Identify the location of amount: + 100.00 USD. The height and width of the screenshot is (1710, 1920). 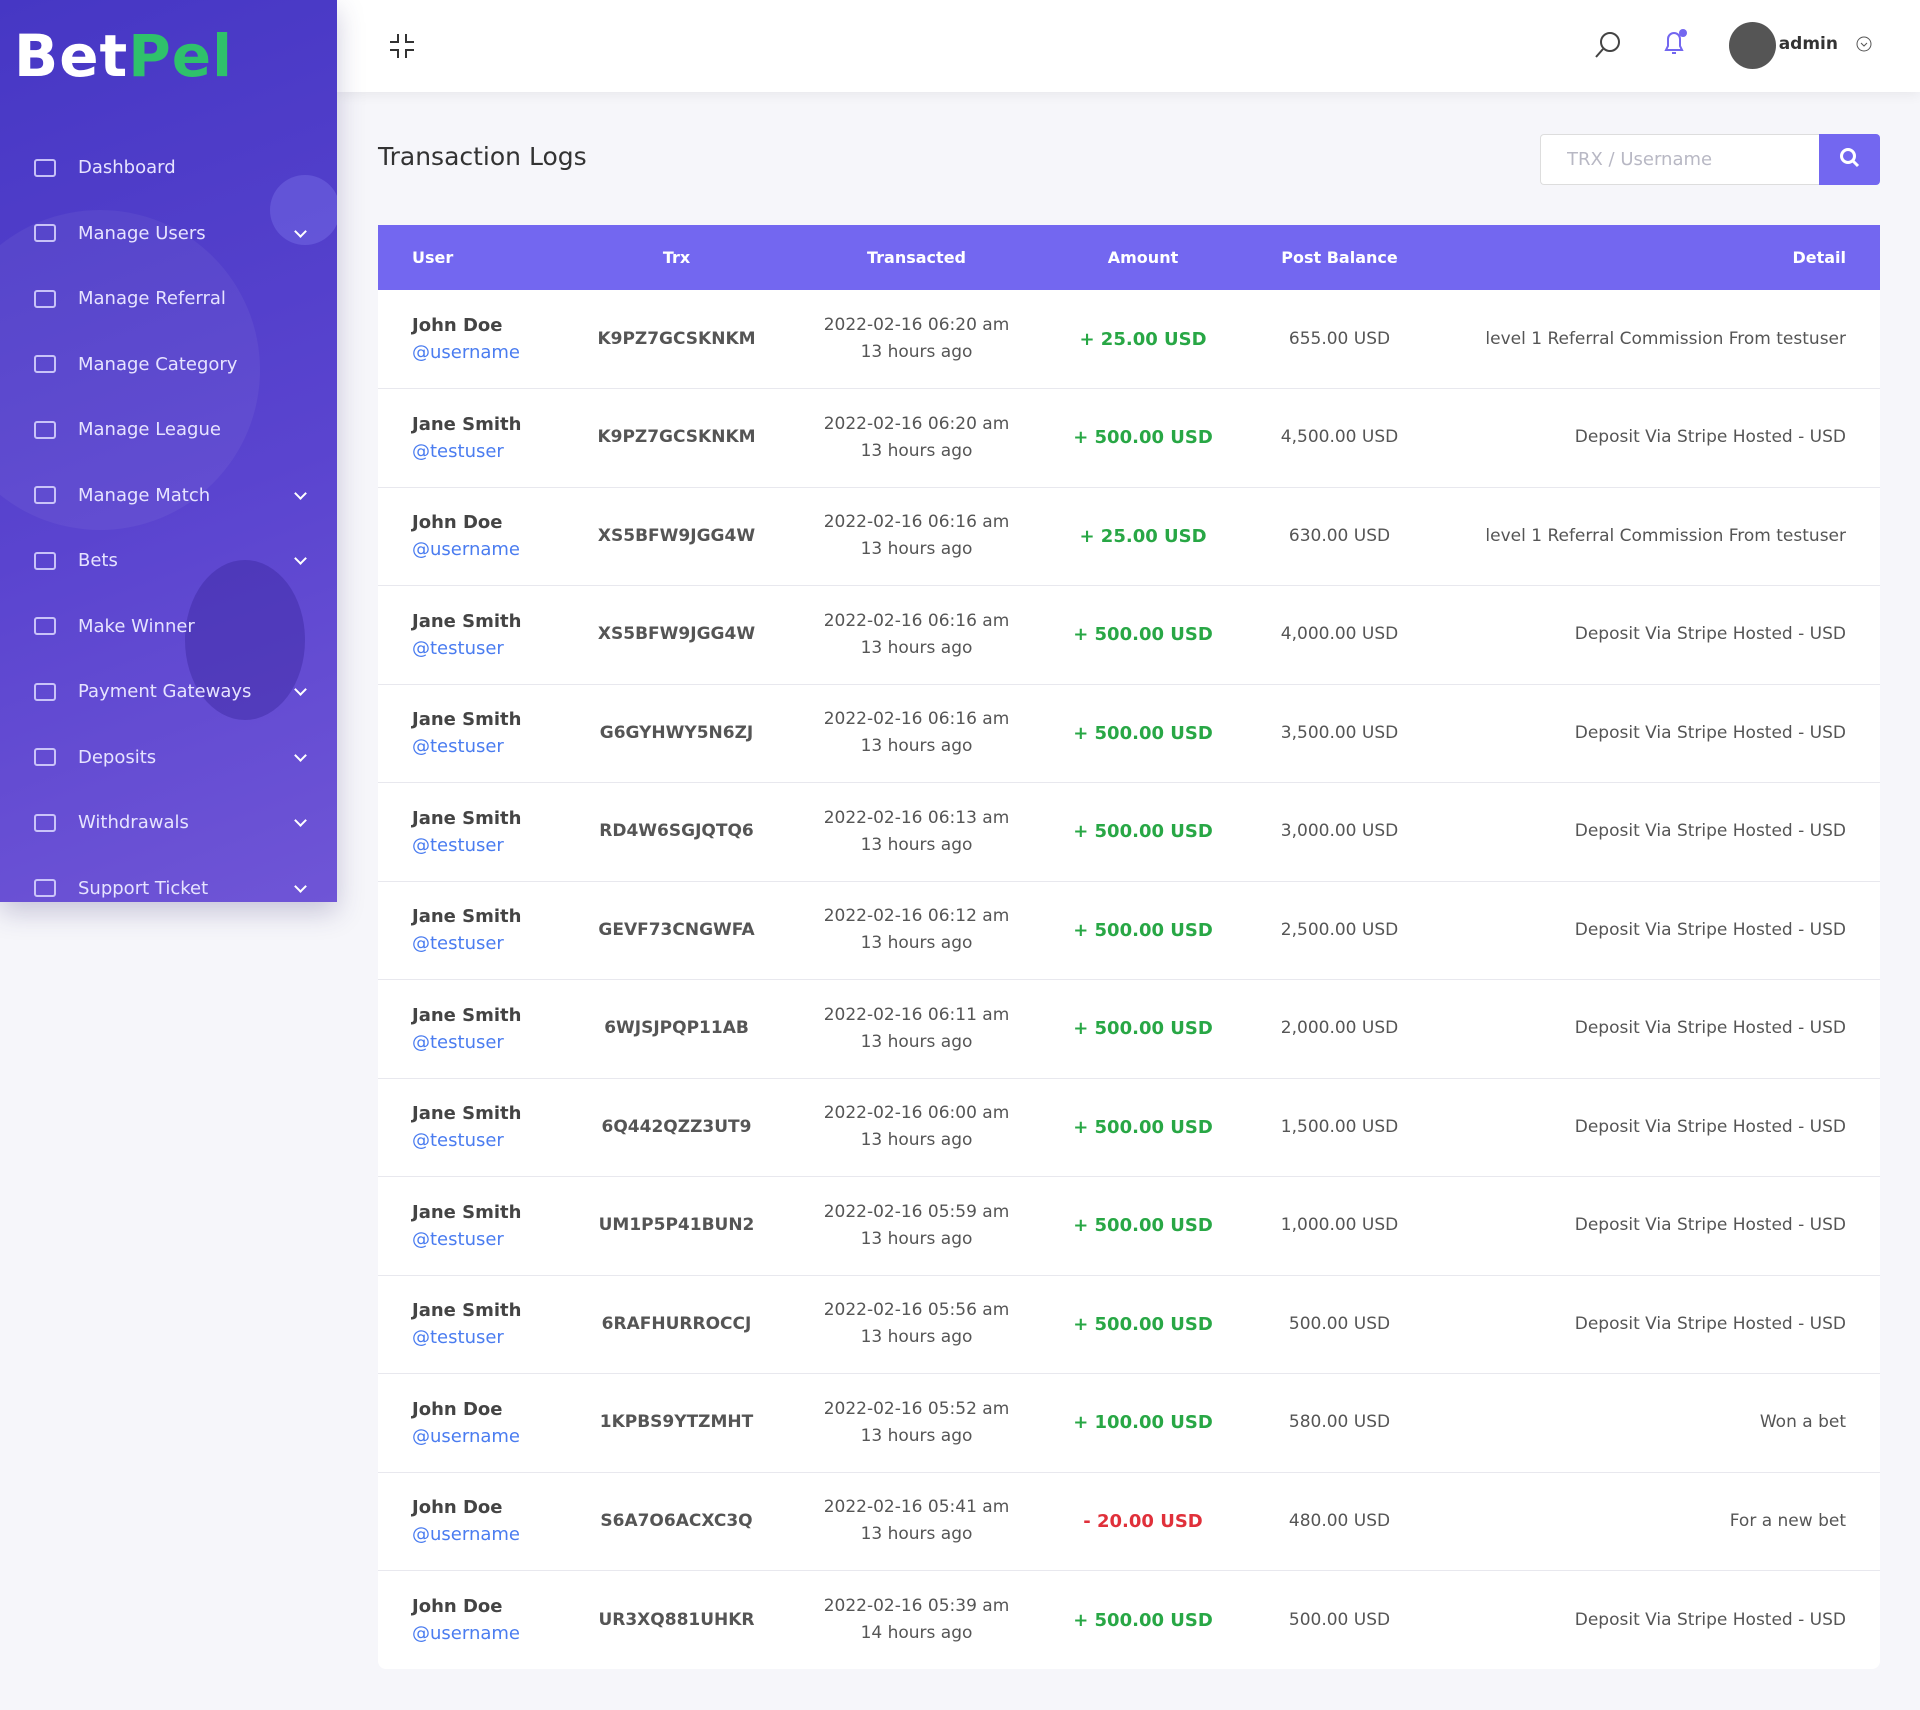
(1143, 1423).